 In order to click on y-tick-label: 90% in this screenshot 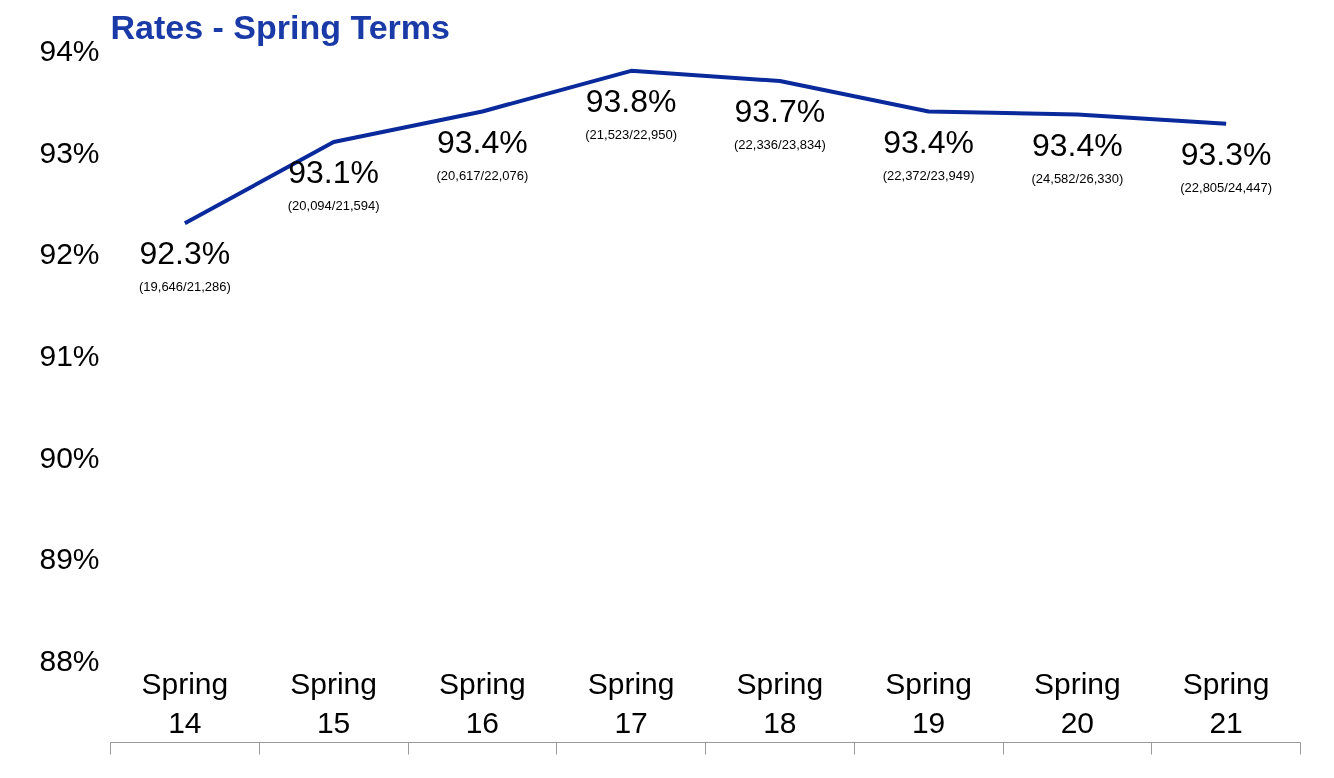, I will do `click(69, 457)`.